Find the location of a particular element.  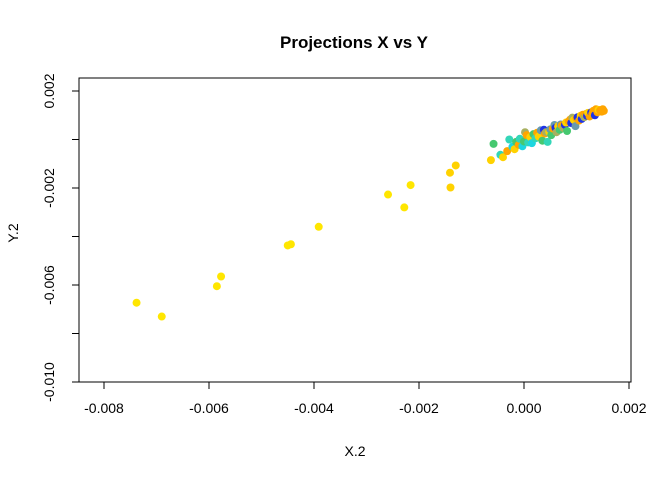

y-axis: 0.002 -0.002 -0.006 -0.010 is located at coordinates (60, 237).